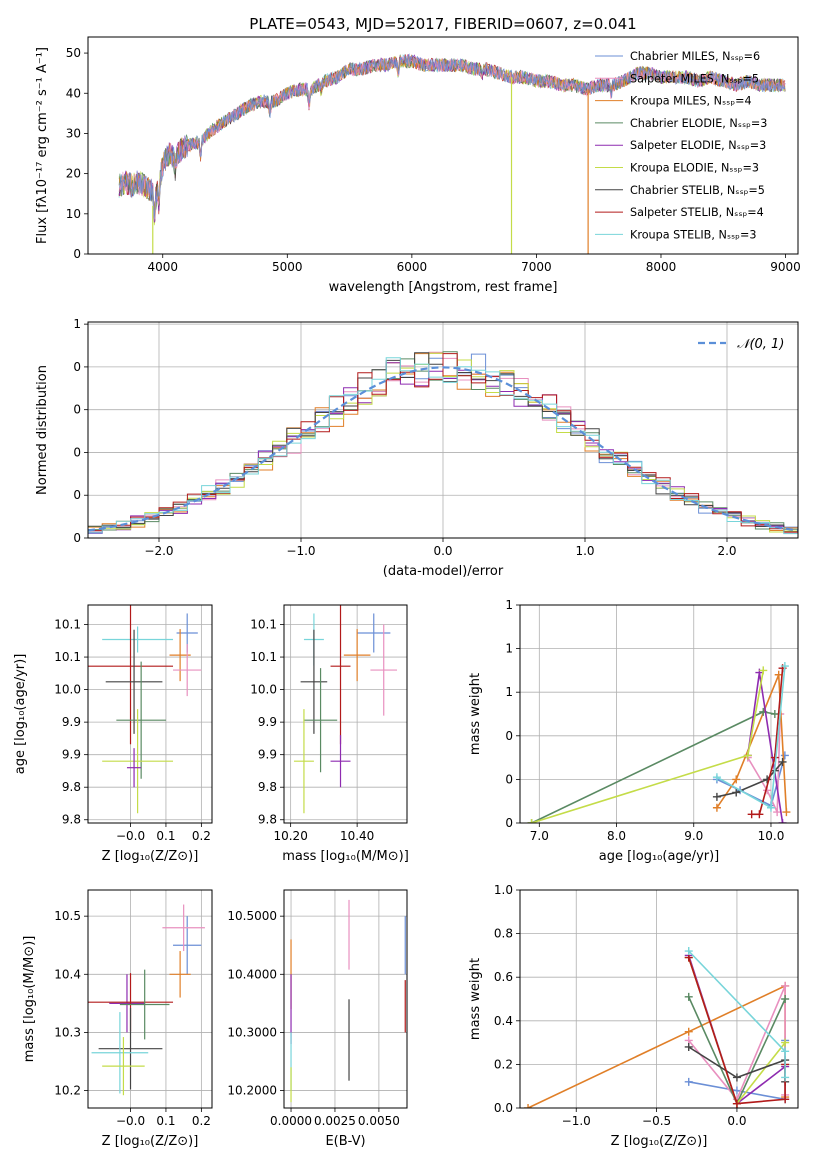 This screenshot has height=1170, width=819. Describe the element at coordinates (726, 551) in the screenshot. I see `x-tick-label: 2.0` at that location.